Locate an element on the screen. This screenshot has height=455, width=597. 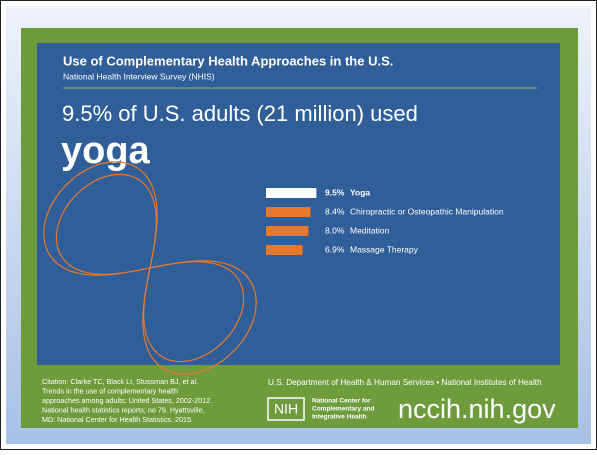
subtitle: National Health Interview Survey (NHIS) is located at coordinates (139, 76).